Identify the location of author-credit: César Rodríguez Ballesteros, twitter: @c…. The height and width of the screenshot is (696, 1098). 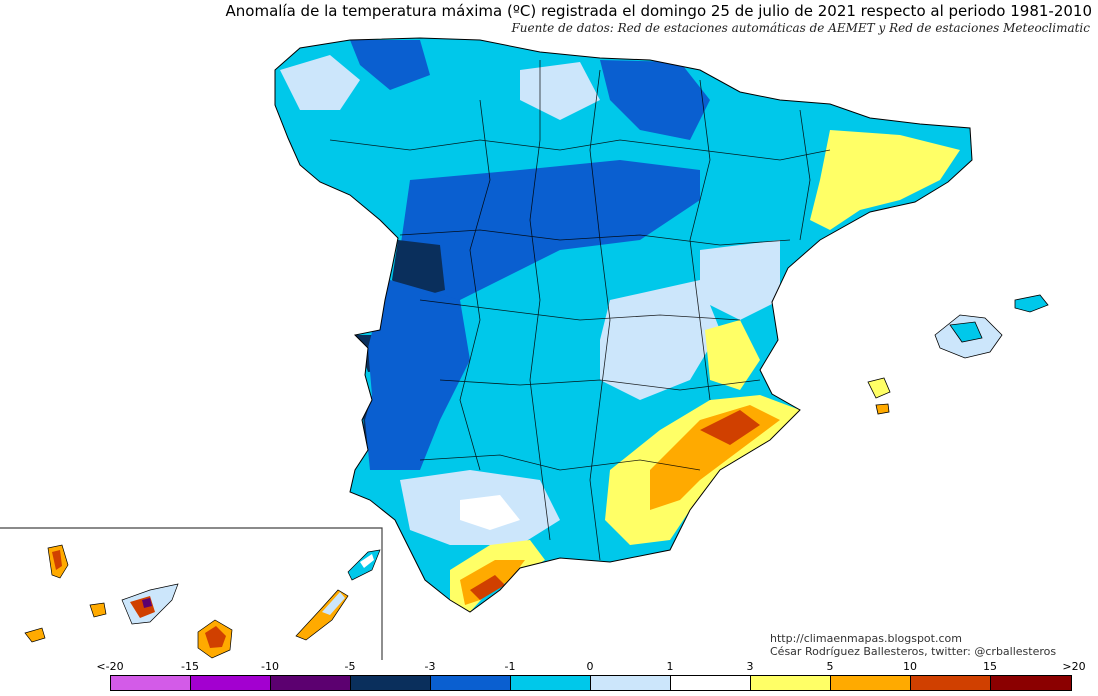
(913, 651).